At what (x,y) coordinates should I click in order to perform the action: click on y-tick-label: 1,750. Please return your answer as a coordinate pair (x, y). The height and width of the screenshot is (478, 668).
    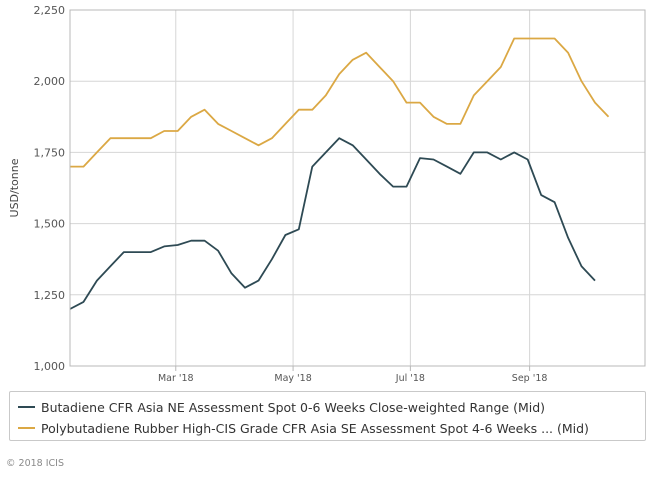
    Looking at the image, I should click on (50, 152).